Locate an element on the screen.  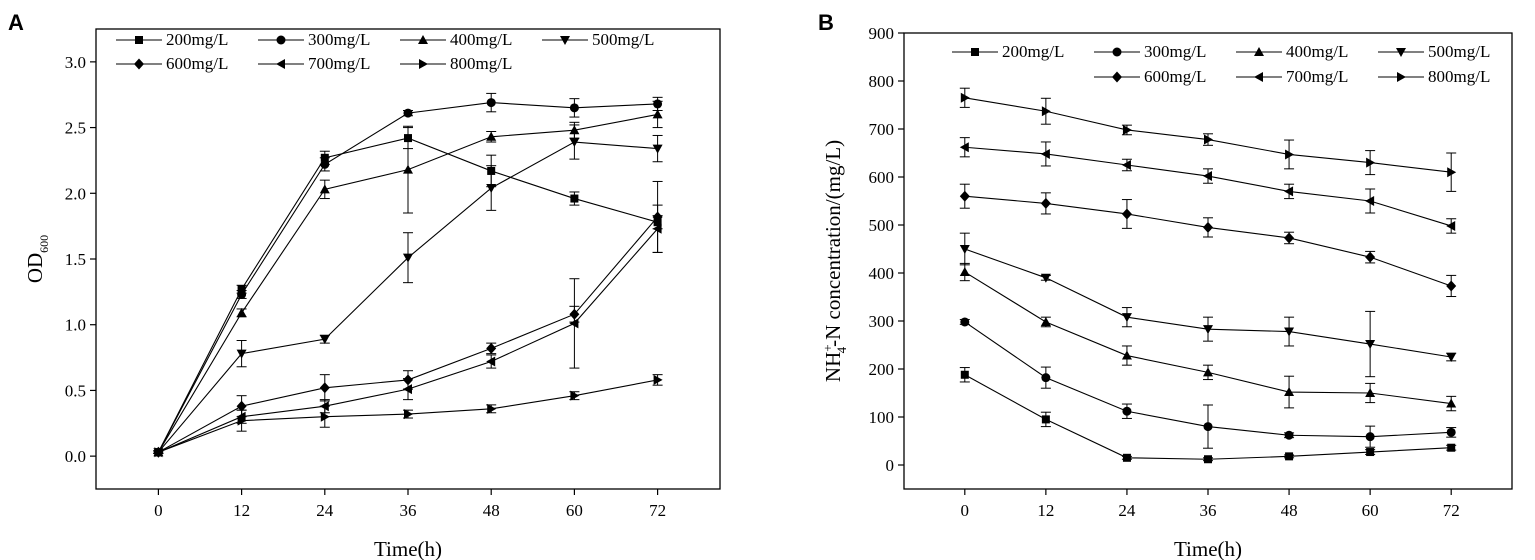
legend-item: 400mg/L is located at coordinates (1292, 51).